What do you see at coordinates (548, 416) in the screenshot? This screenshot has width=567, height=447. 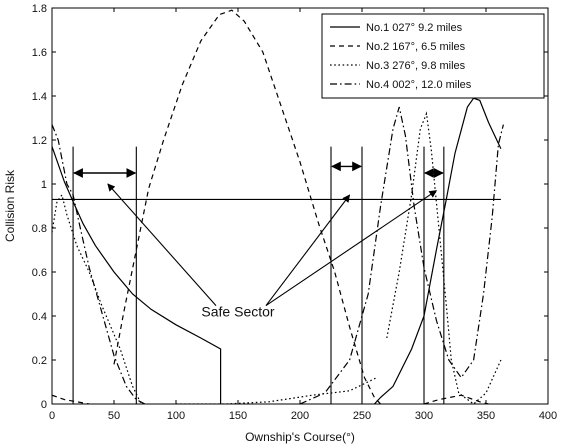 I see `x-tick-label: 400` at bounding box center [548, 416].